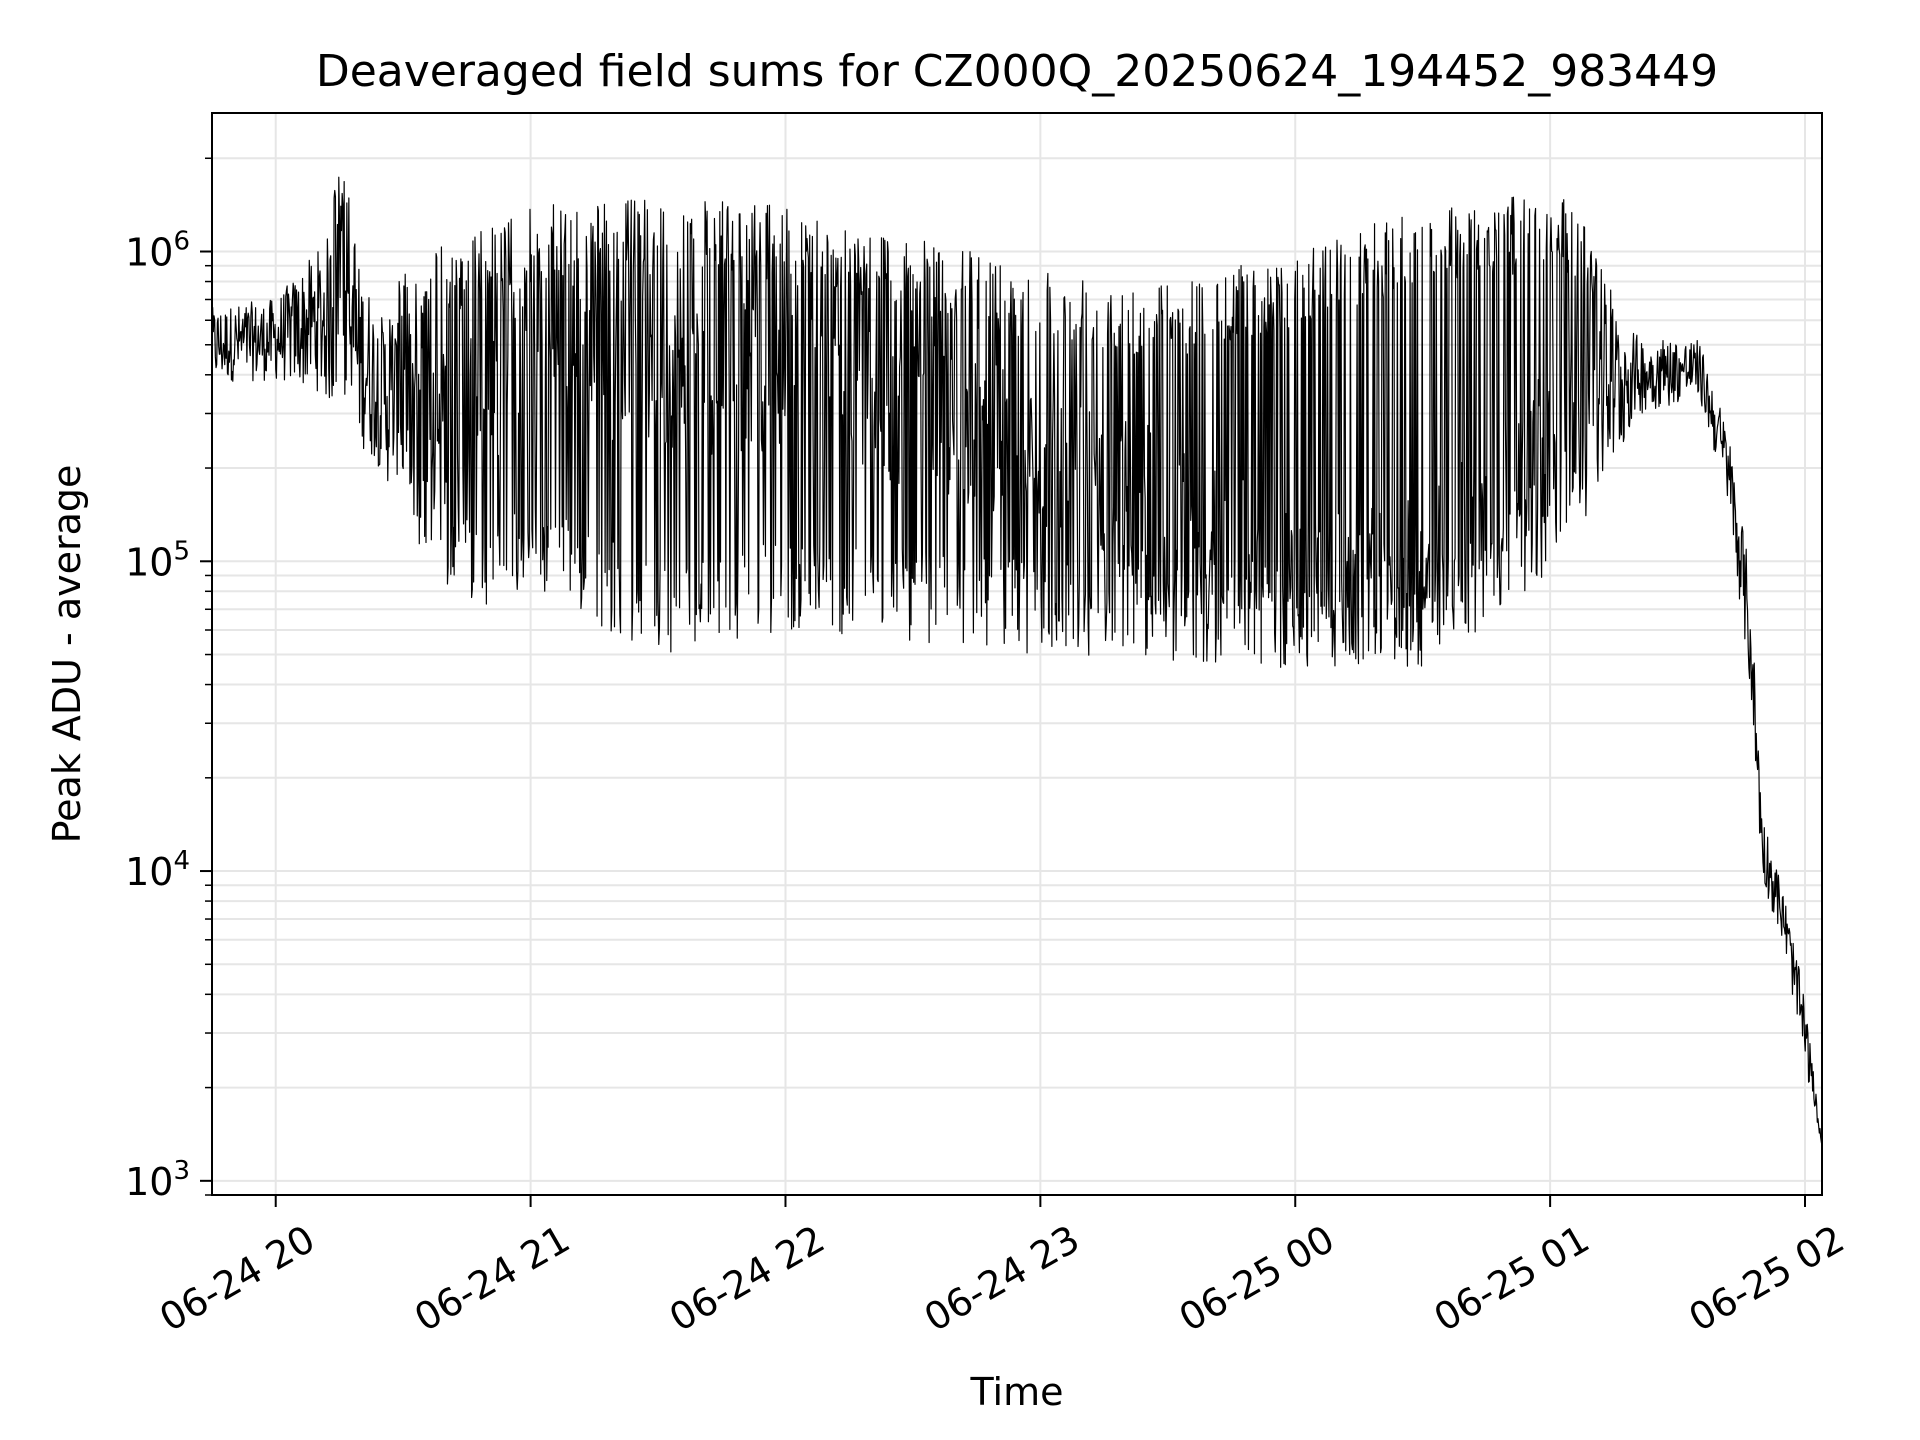 This screenshot has height=1440, width=1920. What do you see at coordinates (67, 654) in the screenshot?
I see `y-axis-label: Peak ADU - average` at bounding box center [67, 654].